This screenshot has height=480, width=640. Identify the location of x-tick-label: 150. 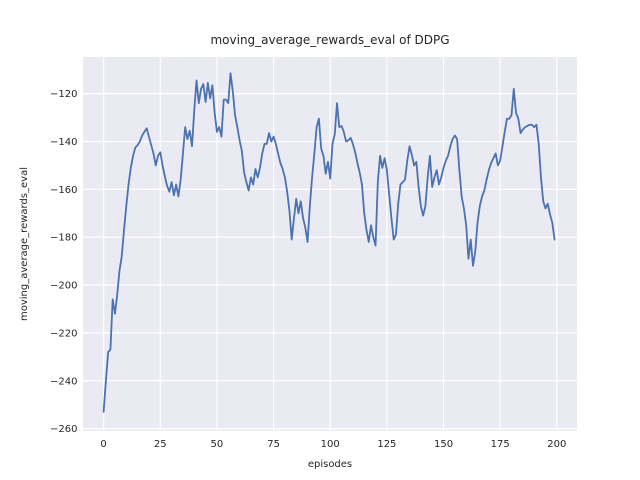
(443, 444).